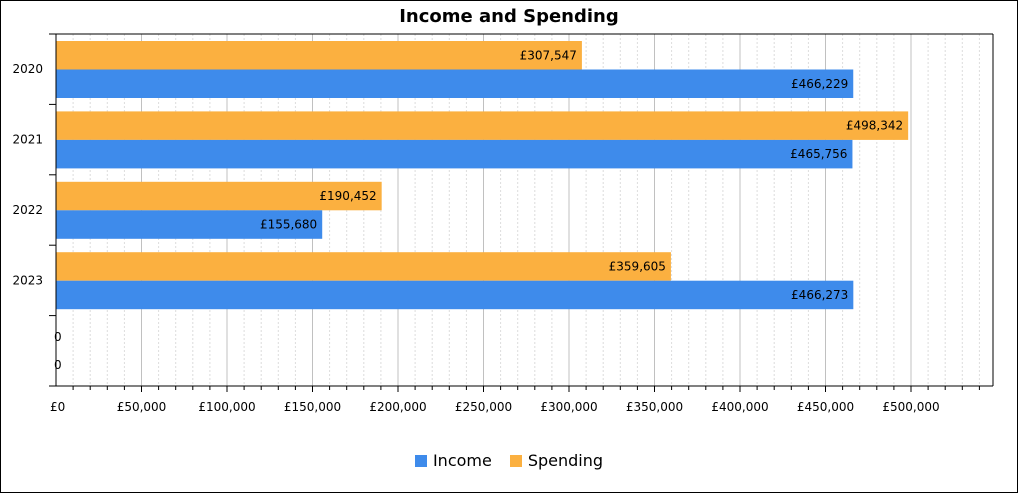 The height and width of the screenshot is (493, 1018). I want to click on legend-item-income: Income, so click(453, 460).